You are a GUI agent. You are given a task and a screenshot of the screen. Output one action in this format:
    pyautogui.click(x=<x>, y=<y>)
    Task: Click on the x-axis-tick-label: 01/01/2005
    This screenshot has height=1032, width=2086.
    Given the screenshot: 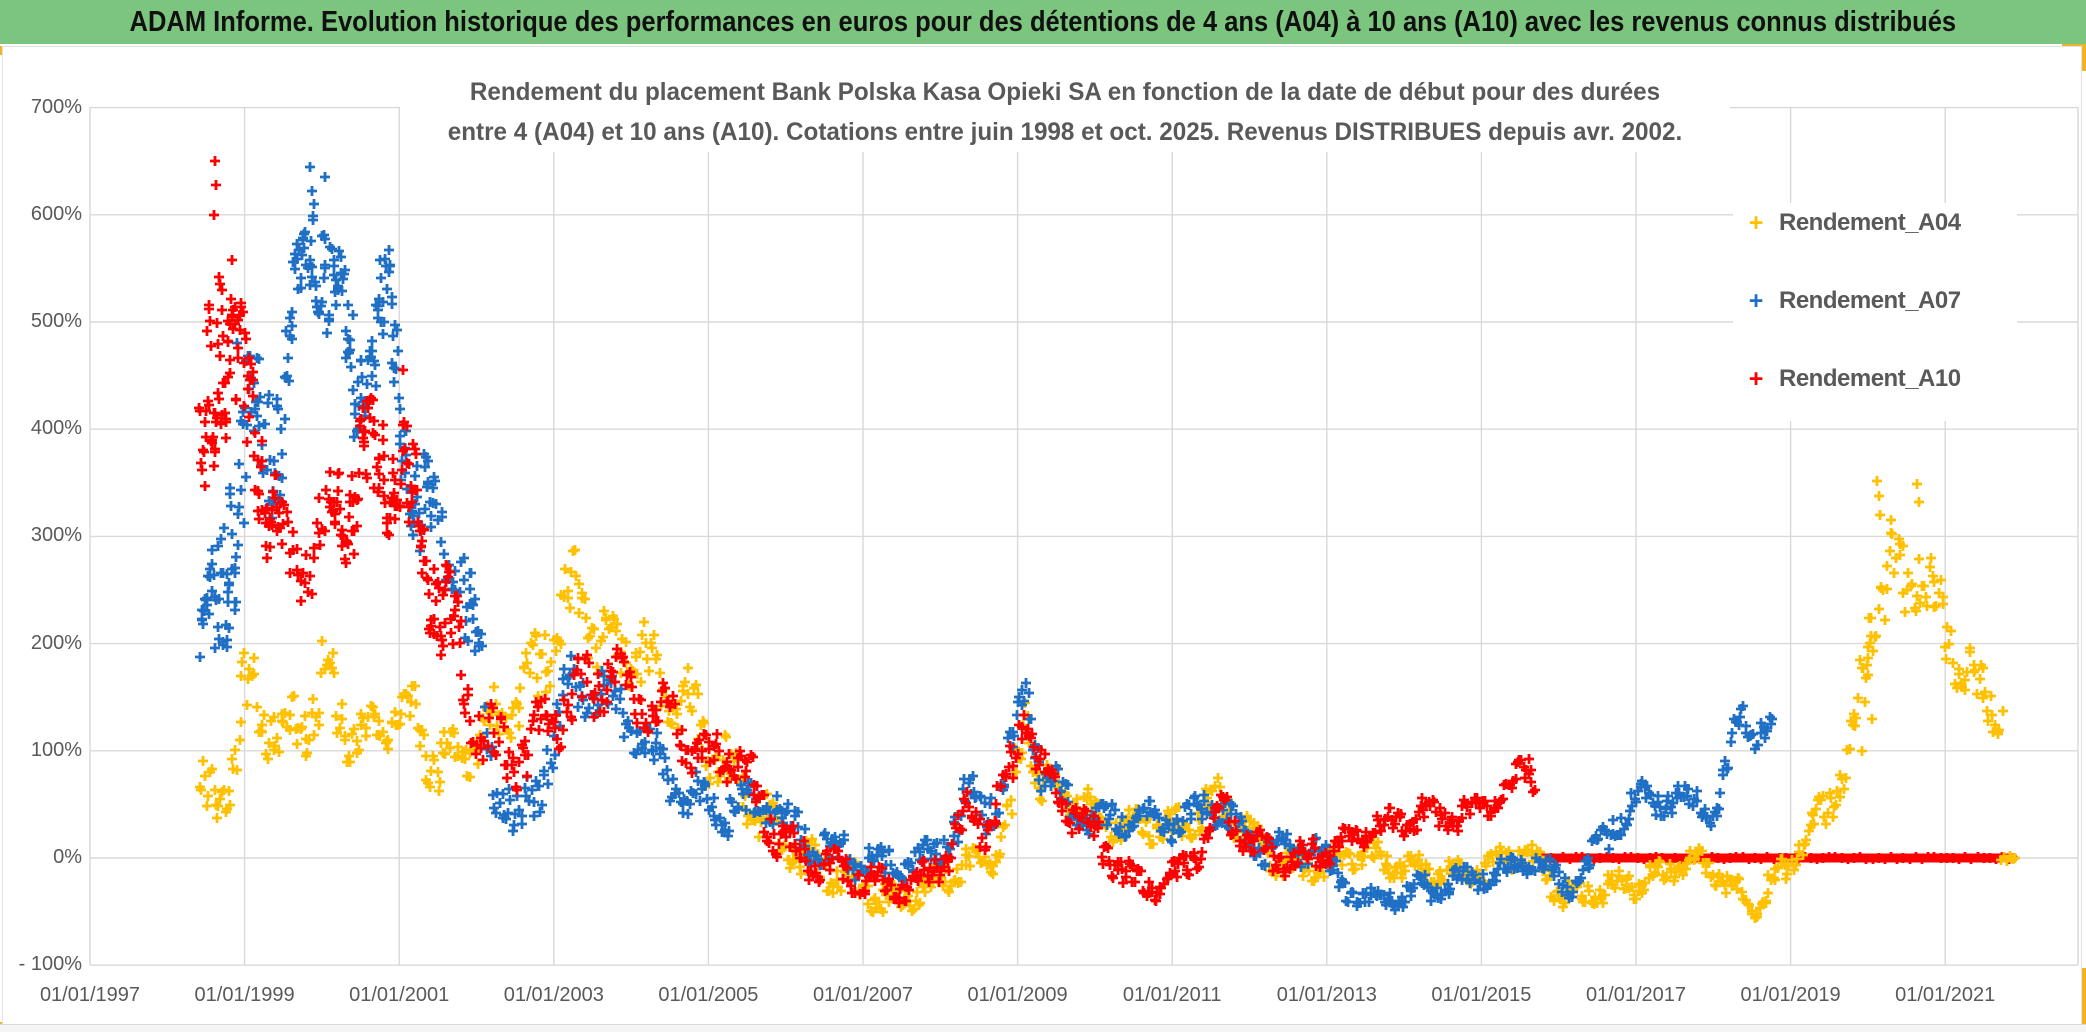 What is the action you would take?
    pyautogui.click(x=708, y=995)
    